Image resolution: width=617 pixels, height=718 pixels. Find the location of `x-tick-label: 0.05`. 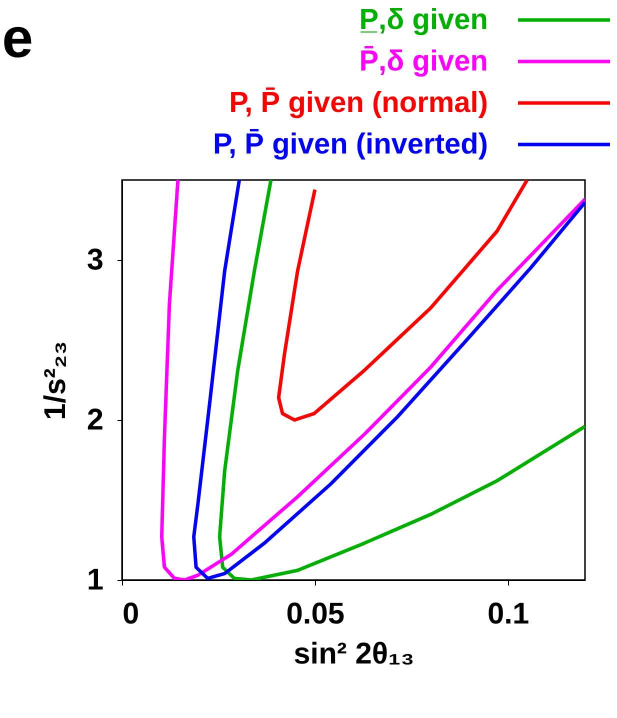

x-tick-label: 0.05 is located at coordinates (315, 614).